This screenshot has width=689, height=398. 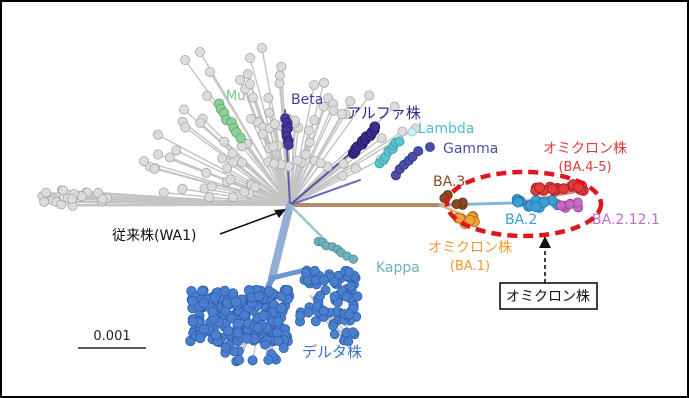 I want to click on scale-label: 0.001, so click(x=111, y=336).